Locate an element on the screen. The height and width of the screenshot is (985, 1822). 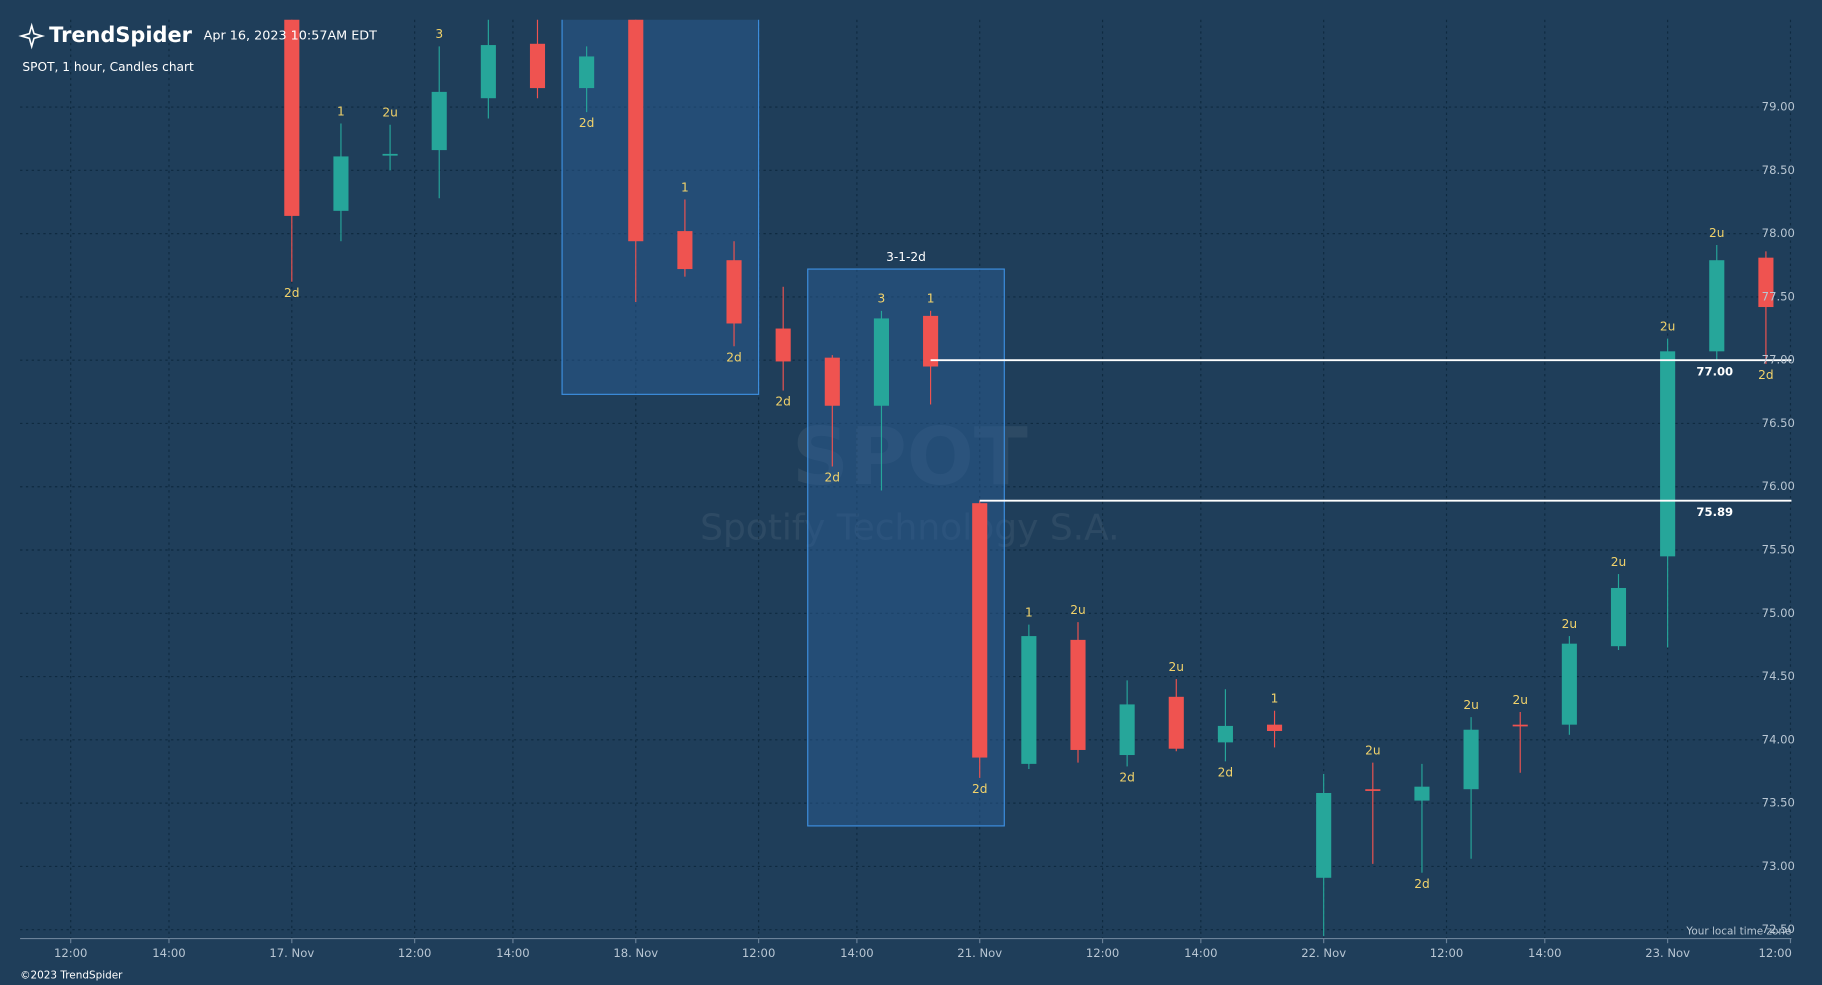
x-tick-label: 17. Nov is located at coordinates (291, 953).